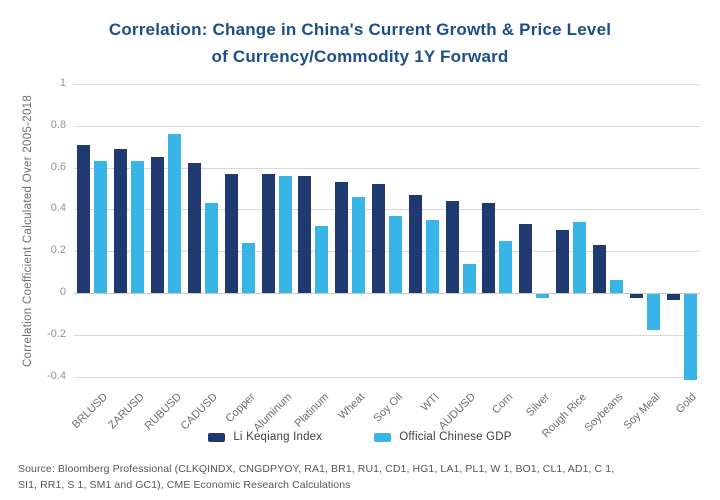 The width and height of the screenshot is (720, 500). I want to click on x-tick-label: BRLUSD, so click(89, 411).